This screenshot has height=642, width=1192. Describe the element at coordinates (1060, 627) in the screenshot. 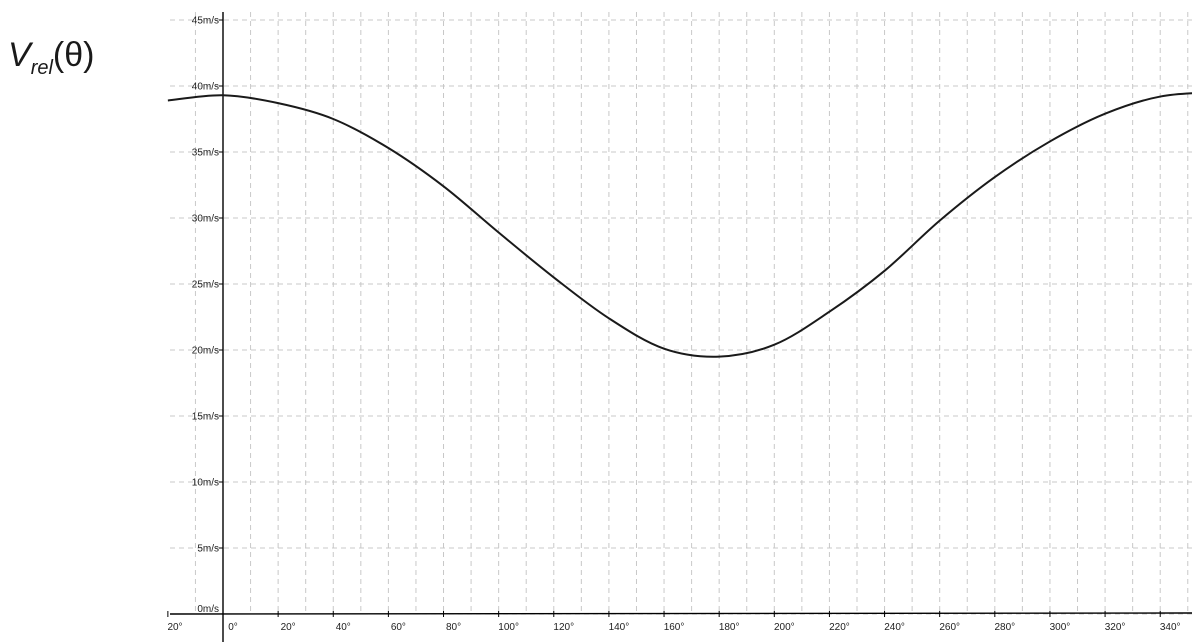

I see `x-tick-label: 300°` at that location.